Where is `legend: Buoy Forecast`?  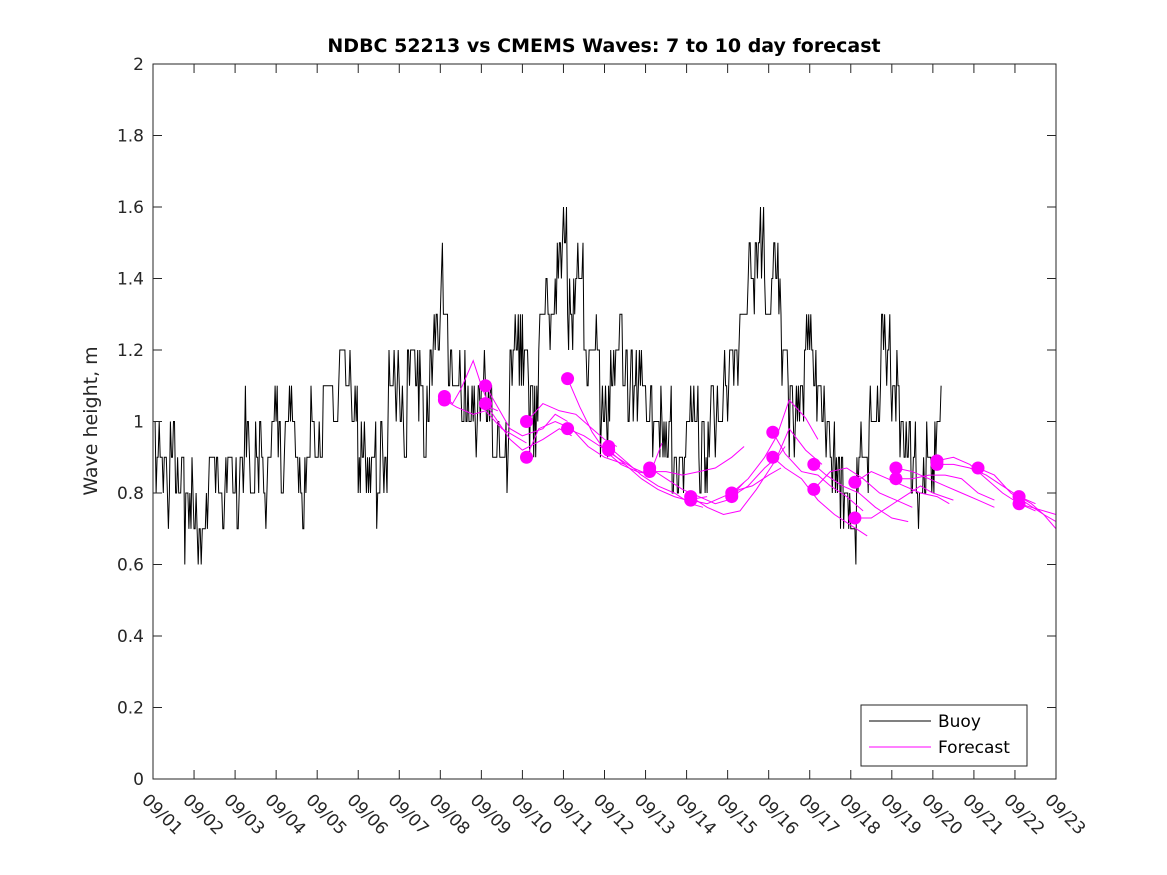
legend: Buoy Forecast is located at coordinates (944, 735).